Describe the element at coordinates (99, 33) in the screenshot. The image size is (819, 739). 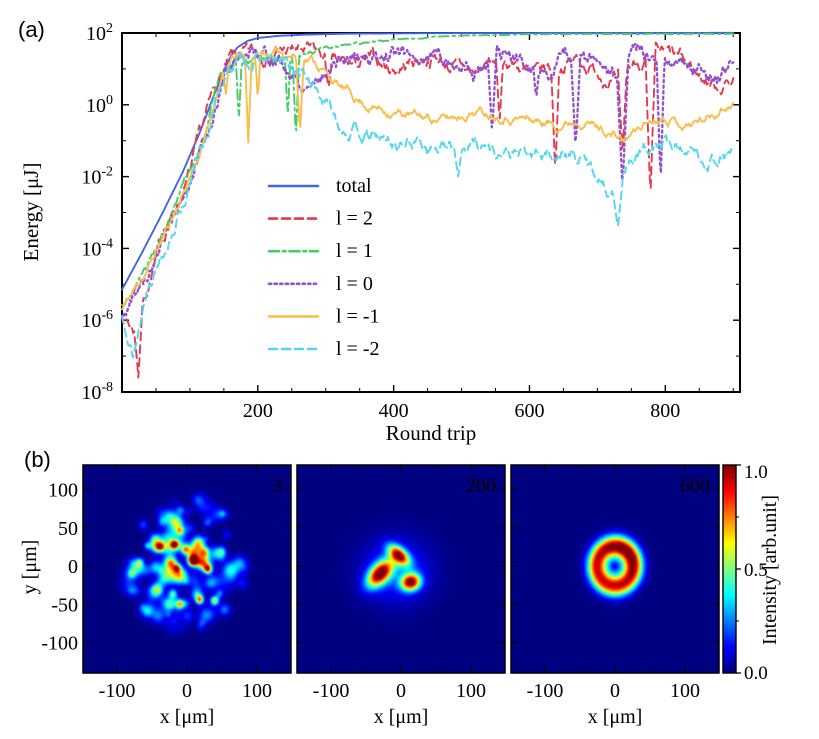
I see `y-tick-label: 10²` at that location.